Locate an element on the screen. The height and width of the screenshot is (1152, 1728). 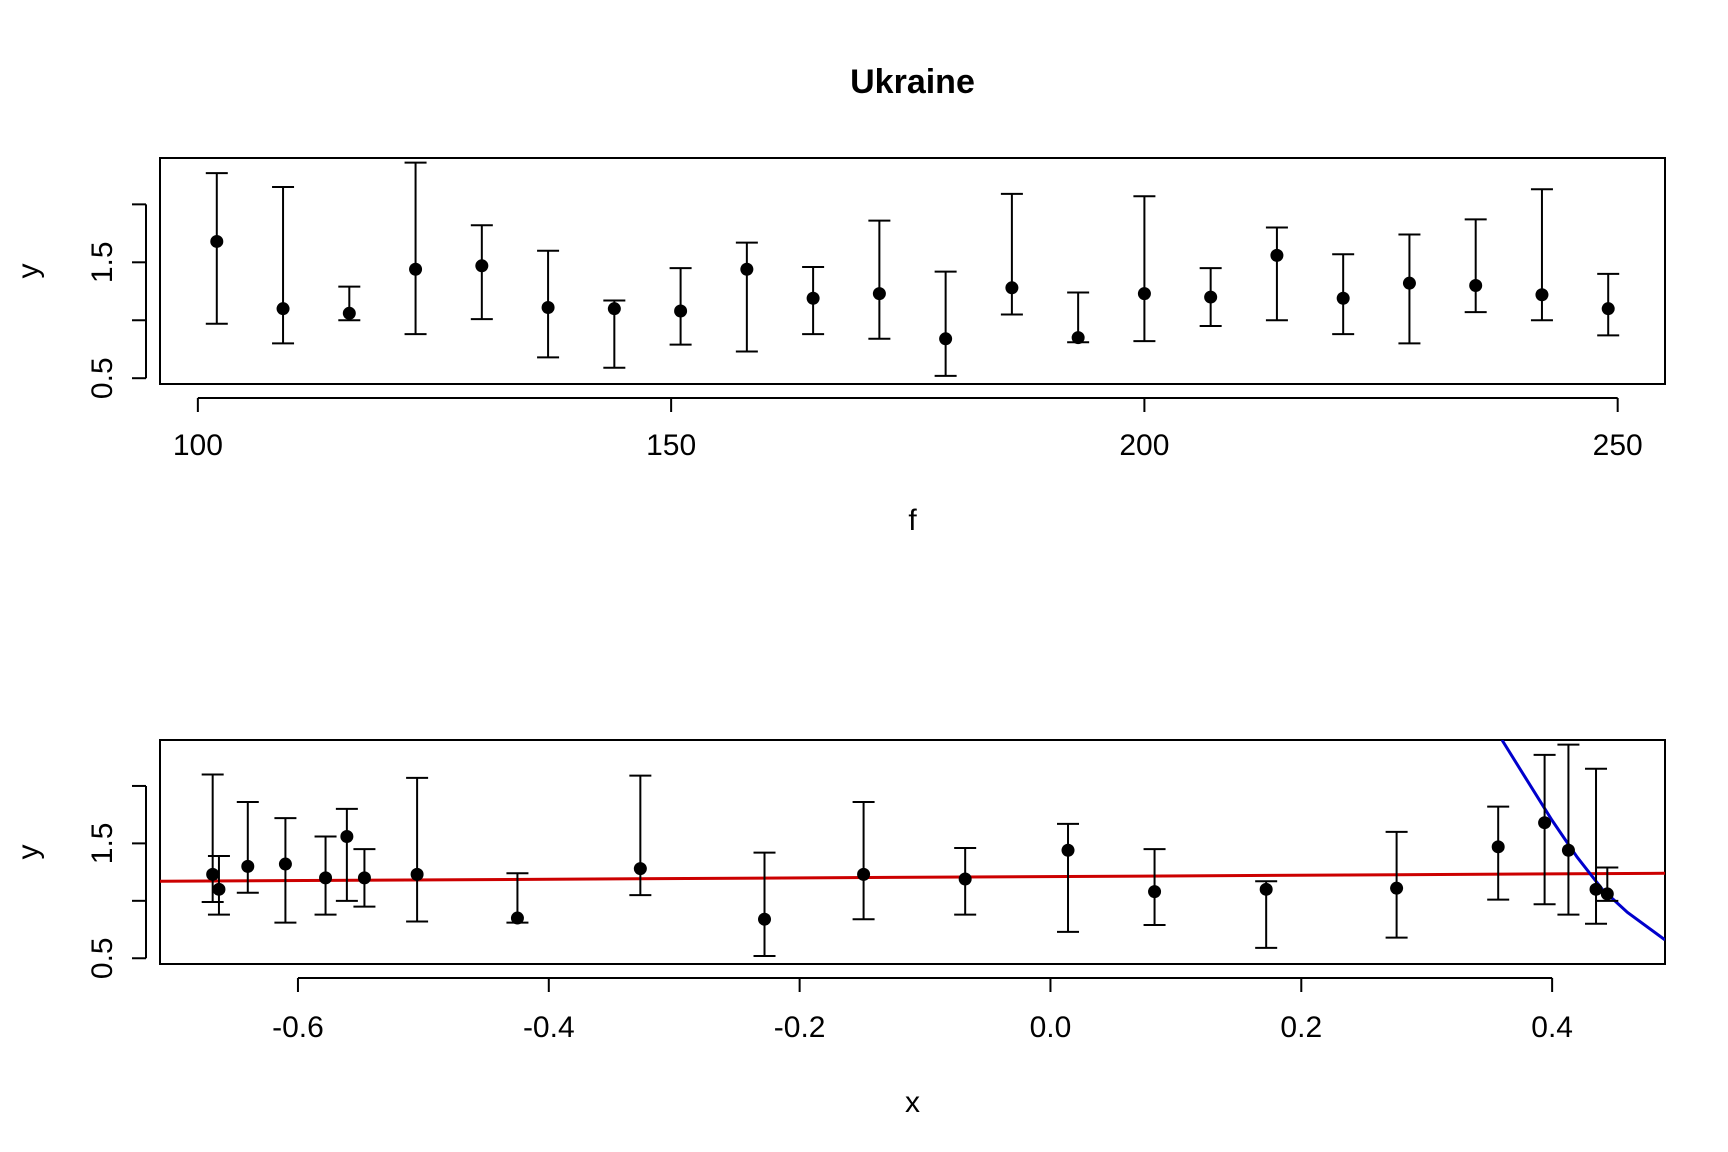
x-axis-label: f is located at coordinates (912, 520).